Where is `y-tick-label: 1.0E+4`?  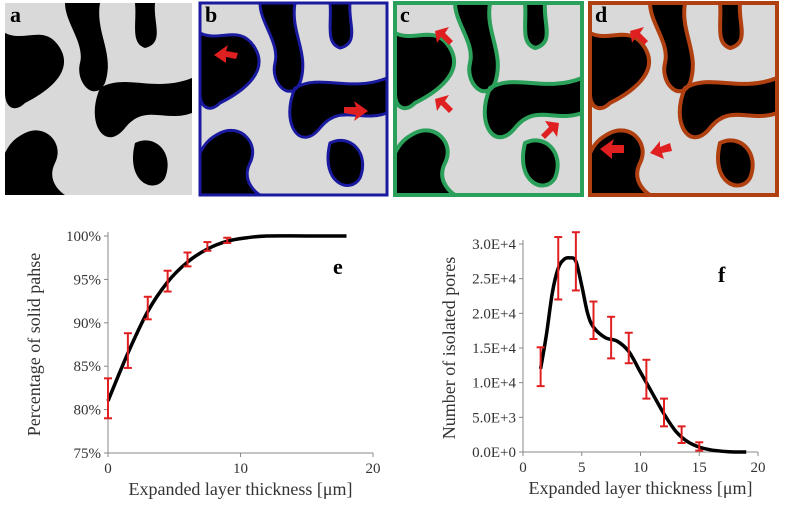 y-tick-label: 1.0E+4 is located at coordinates (494, 384).